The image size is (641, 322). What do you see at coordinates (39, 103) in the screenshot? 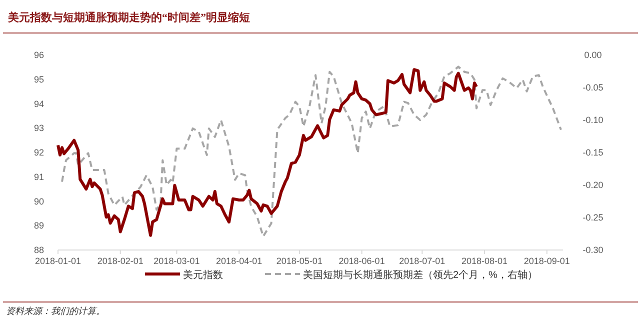
I see `y-tick-label: 94` at bounding box center [39, 103].